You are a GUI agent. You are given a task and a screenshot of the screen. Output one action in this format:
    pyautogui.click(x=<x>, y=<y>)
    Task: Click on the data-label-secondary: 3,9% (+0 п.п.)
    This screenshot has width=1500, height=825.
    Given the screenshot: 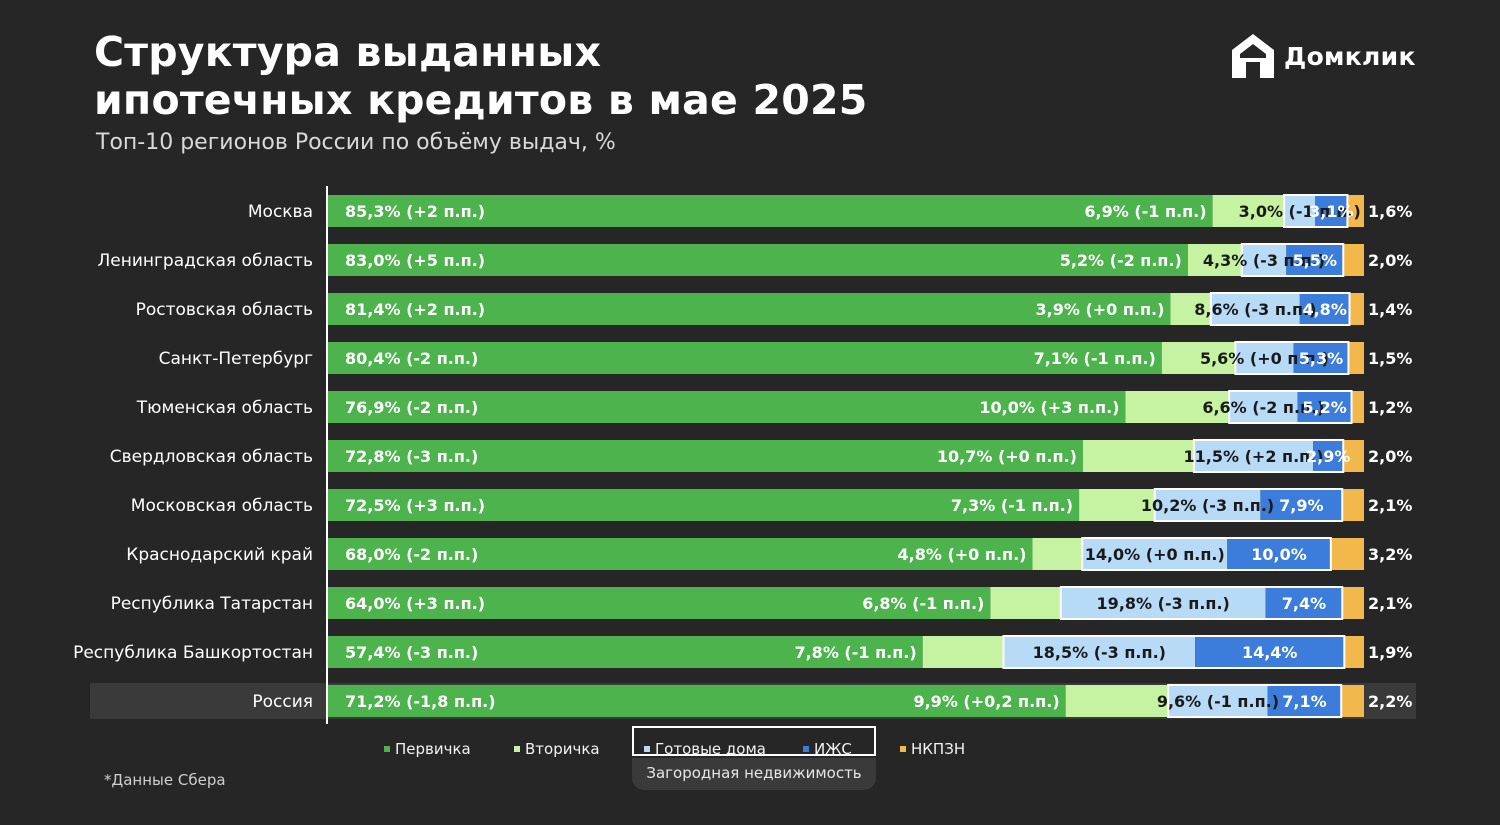 What is the action you would take?
    pyautogui.click(x=1100, y=309)
    